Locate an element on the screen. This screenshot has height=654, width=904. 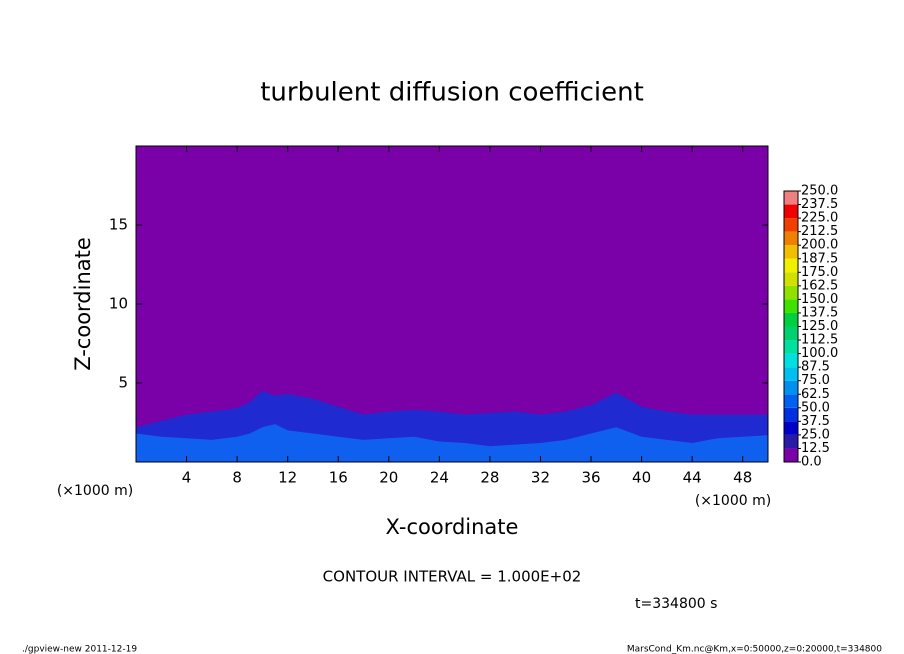
y-tick-label: 5 is located at coordinates (123, 383).